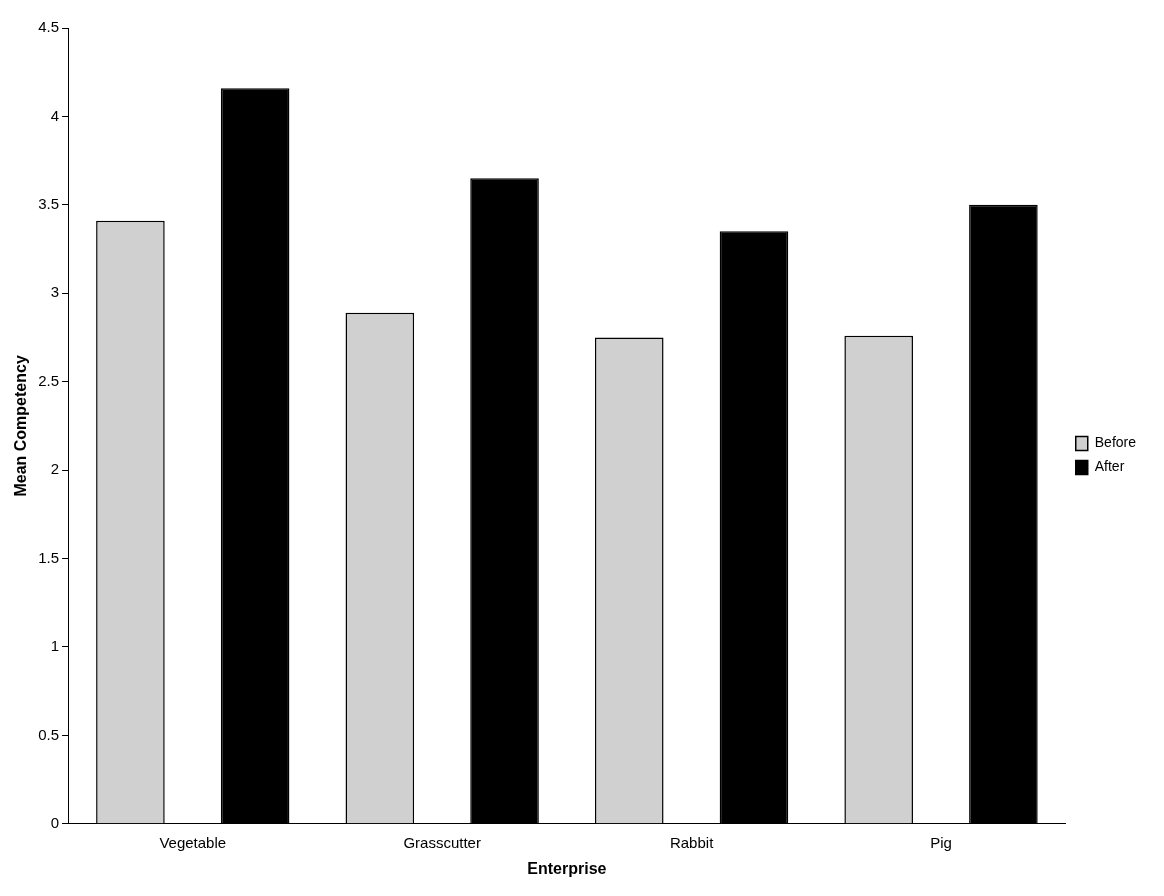  I want to click on legend-label: After, so click(1109, 466).